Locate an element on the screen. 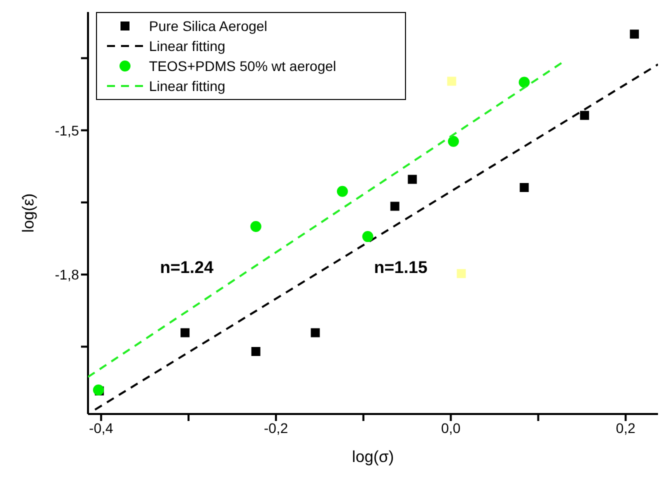 The image size is (666, 492). x-tick-label: -0,4 is located at coordinates (101, 428).